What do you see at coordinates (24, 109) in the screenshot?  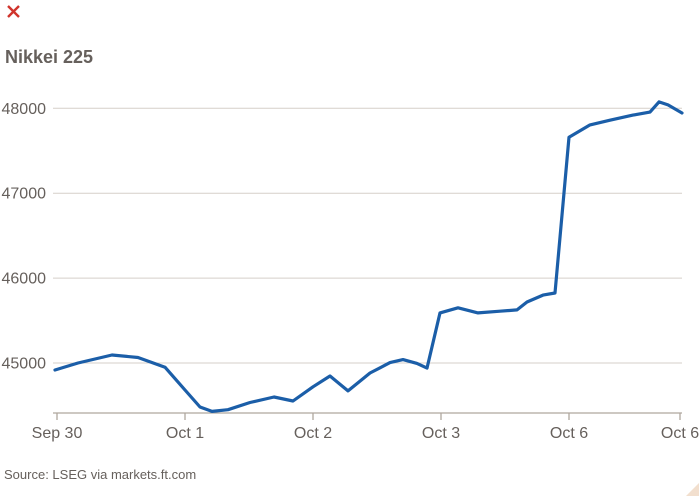 I see `y-tick-label: 48000` at bounding box center [24, 109].